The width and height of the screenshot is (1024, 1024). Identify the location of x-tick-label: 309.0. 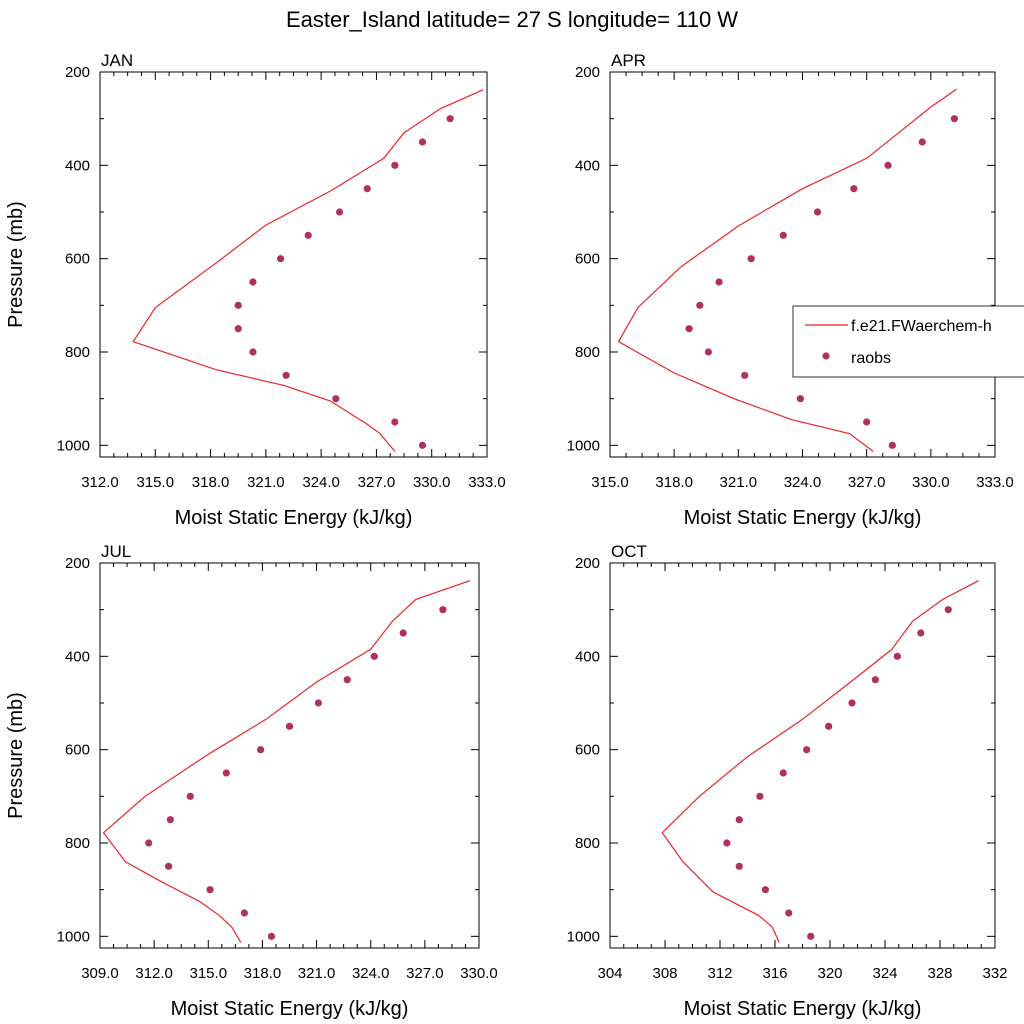
(100, 973).